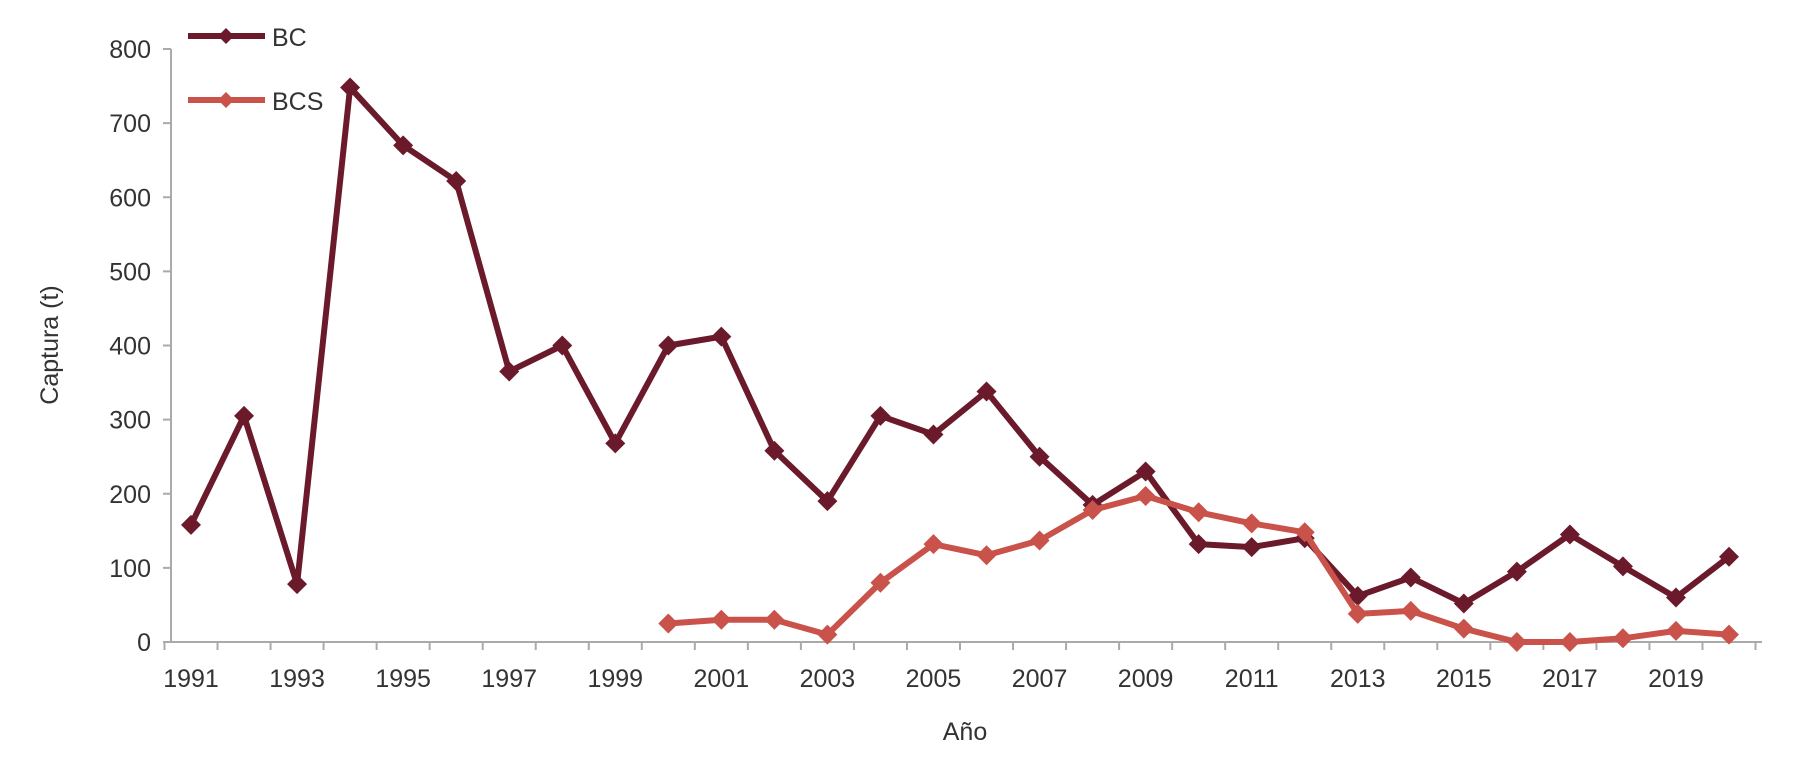  What do you see at coordinates (255, 70) in the screenshot?
I see `legend: BC BCS` at bounding box center [255, 70].